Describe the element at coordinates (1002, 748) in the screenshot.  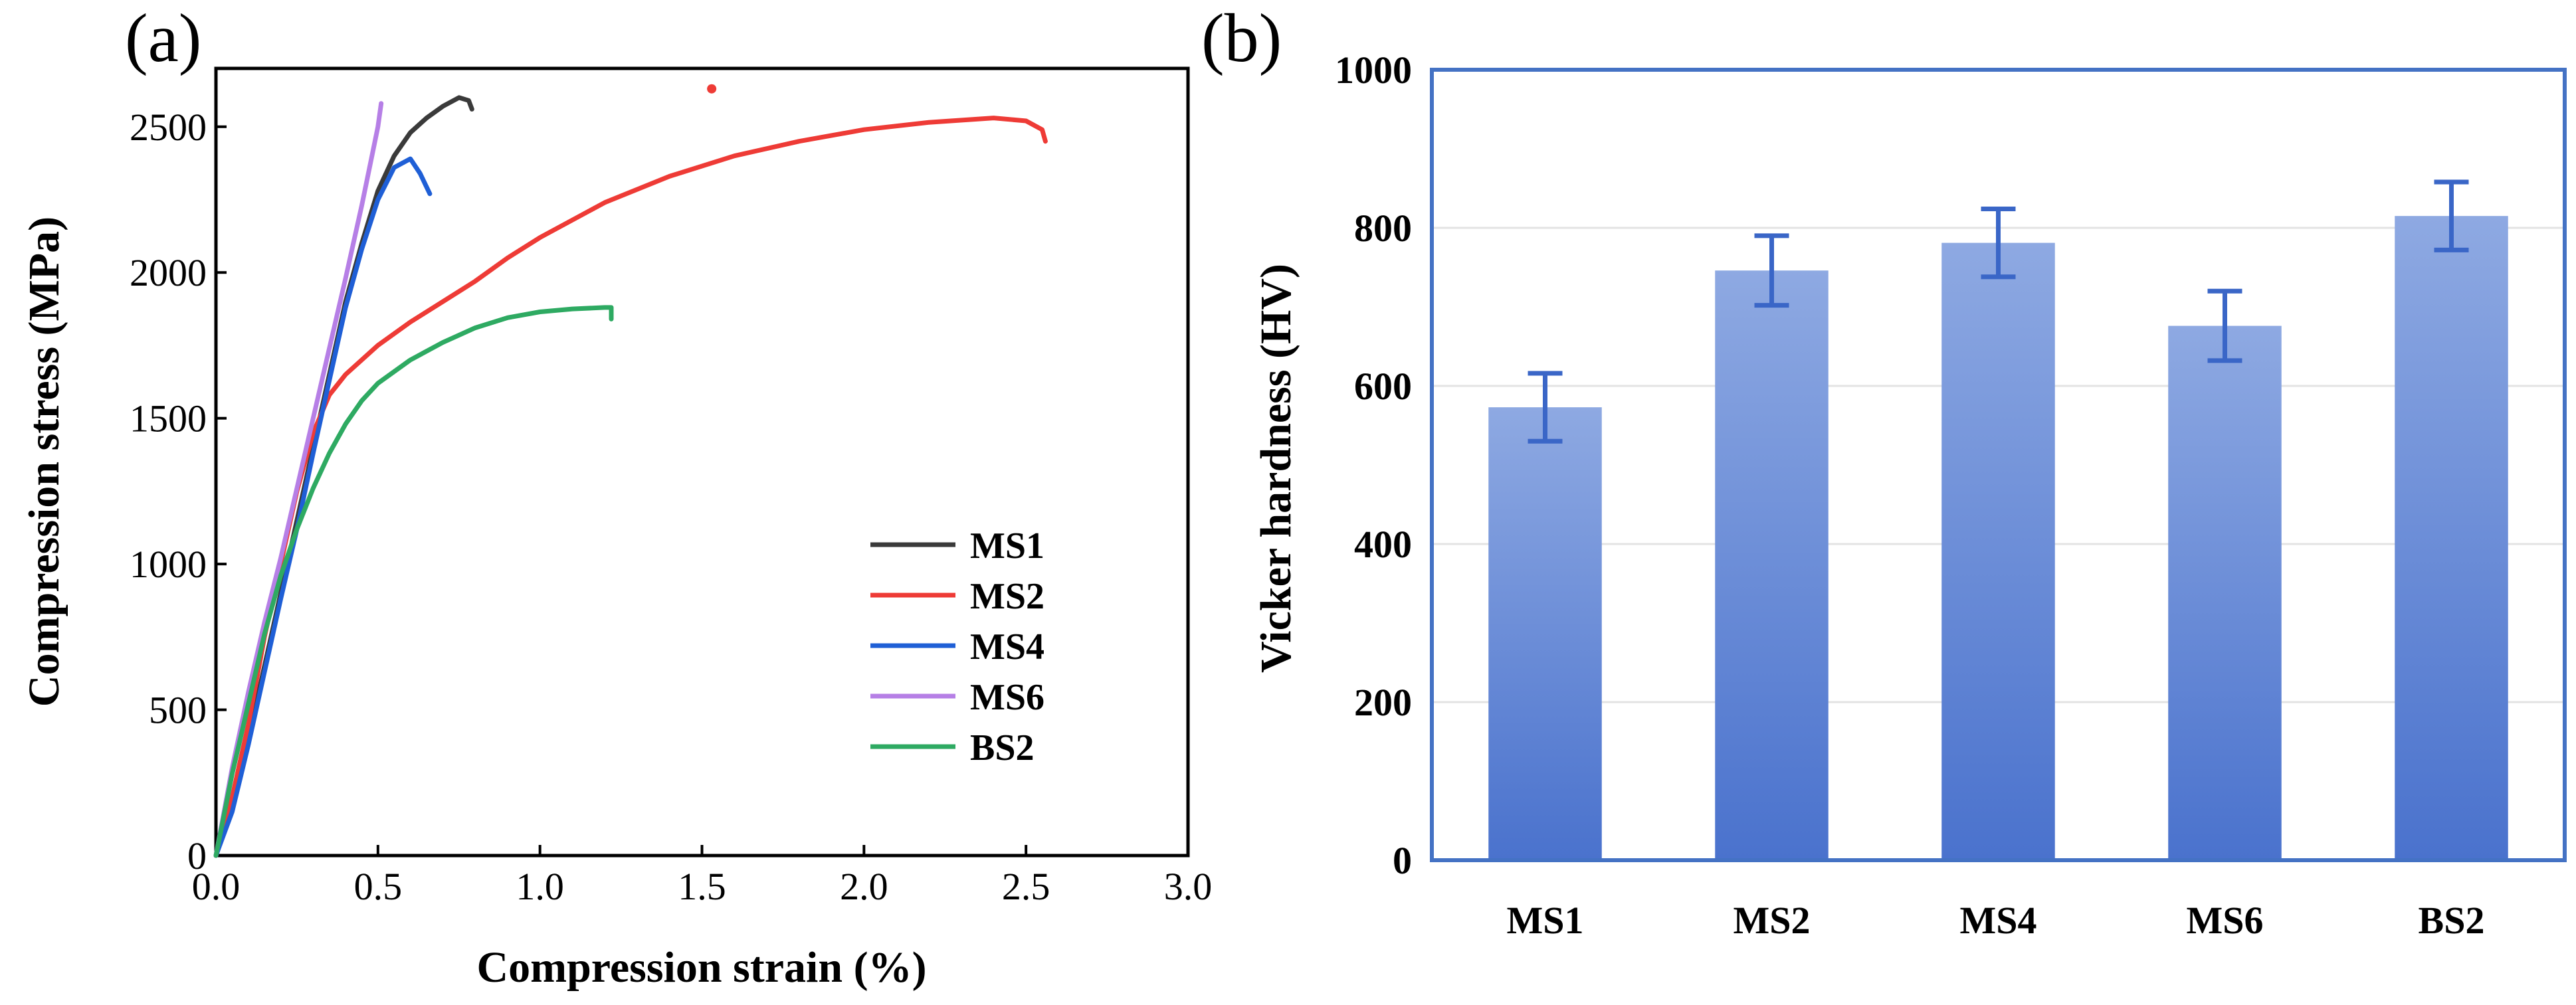
I see `legend-label-bs2: BS2` at that location.